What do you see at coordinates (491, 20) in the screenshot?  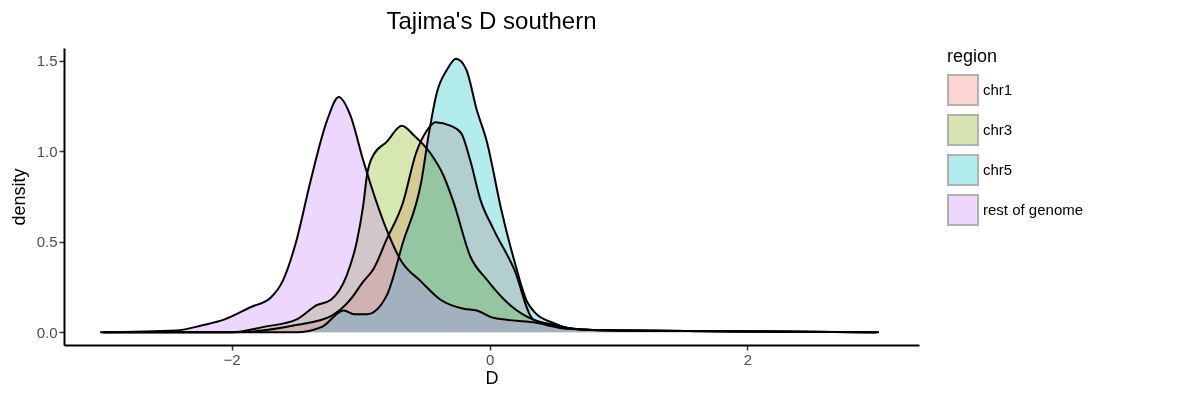 I see `chart-title: Tajima's D southern` at bounding box center [491, 20].